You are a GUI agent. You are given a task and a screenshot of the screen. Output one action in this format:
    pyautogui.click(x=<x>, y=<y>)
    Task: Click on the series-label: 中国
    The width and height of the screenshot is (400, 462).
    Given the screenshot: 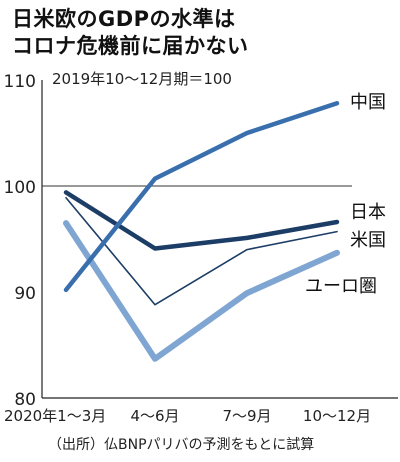 What is the action you would take?
    pyautogui.click(x=368, y=102)
    